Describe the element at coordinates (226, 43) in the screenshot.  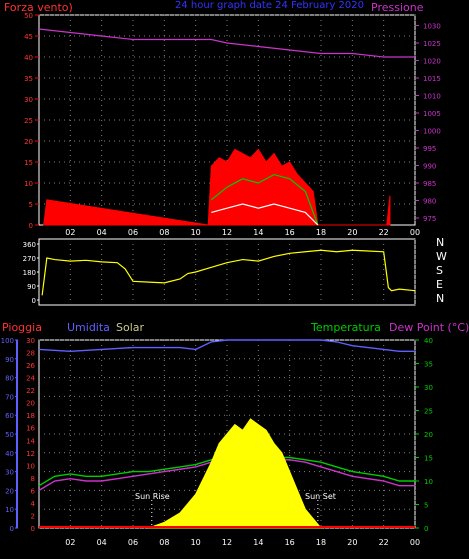
I see `Pressione-line` at that location.